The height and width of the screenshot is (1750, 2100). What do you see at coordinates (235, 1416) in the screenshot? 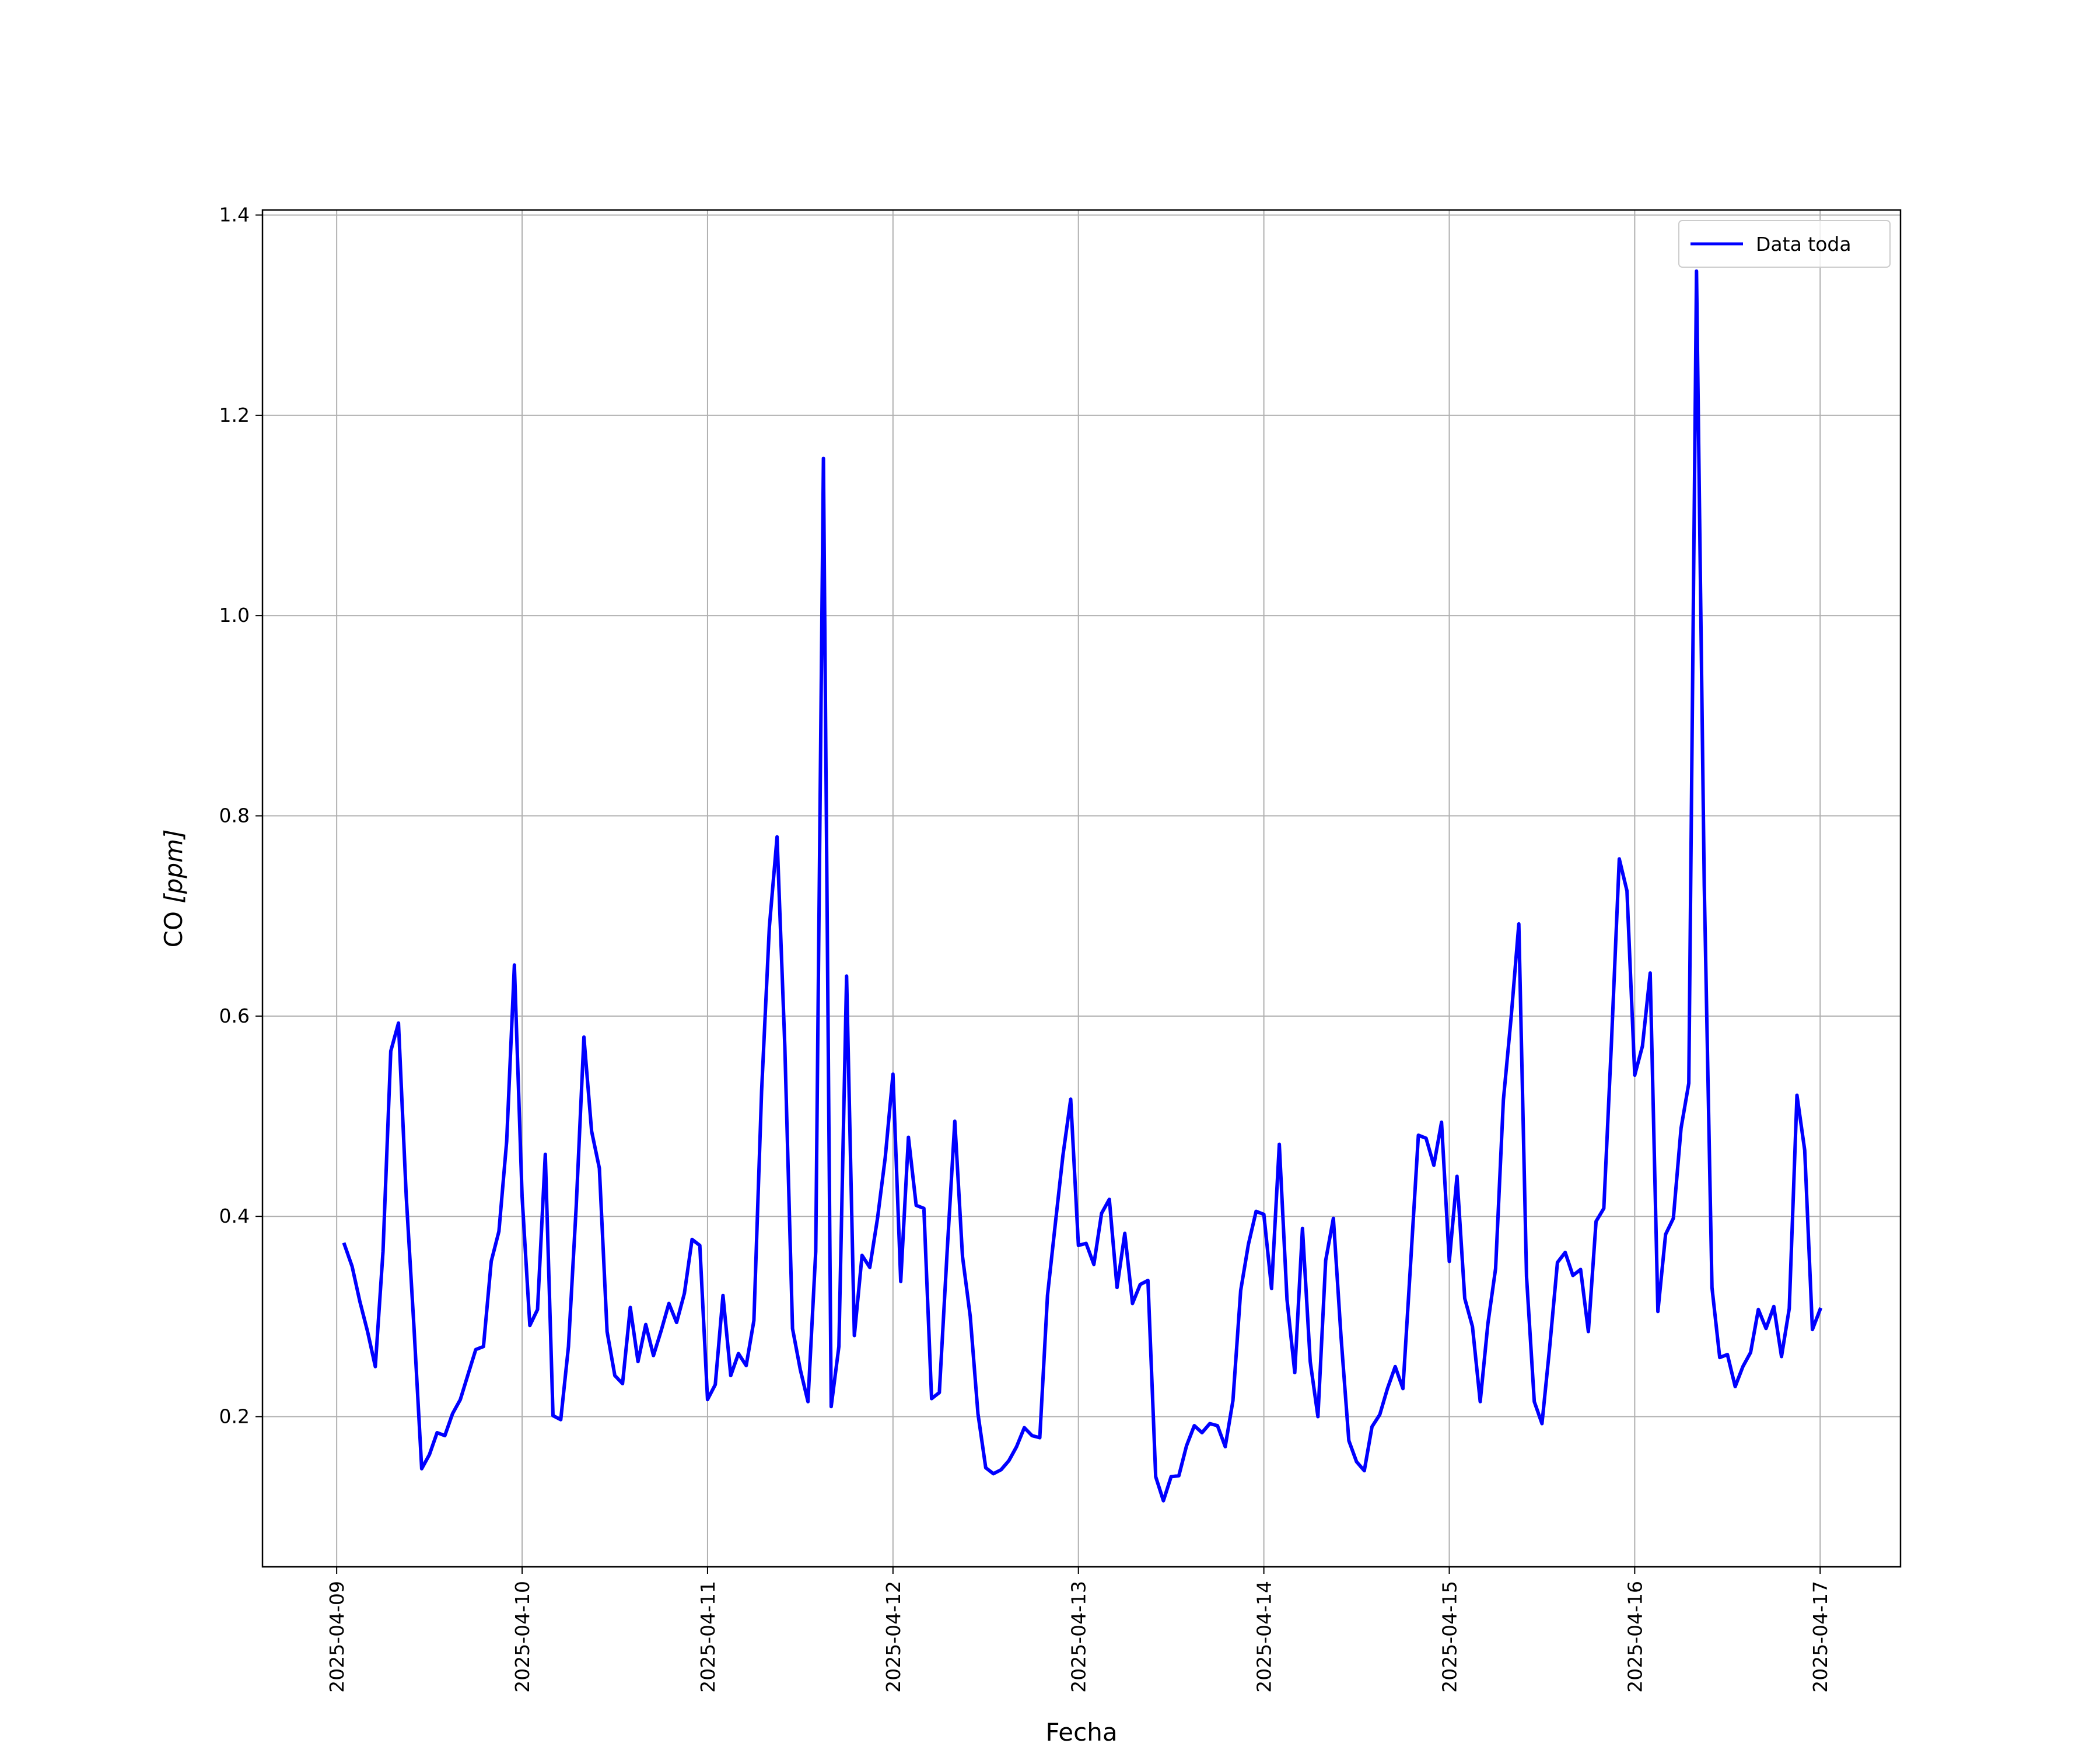
I see `y-tick-label: 0.2` at bounding box center [235, 1416].